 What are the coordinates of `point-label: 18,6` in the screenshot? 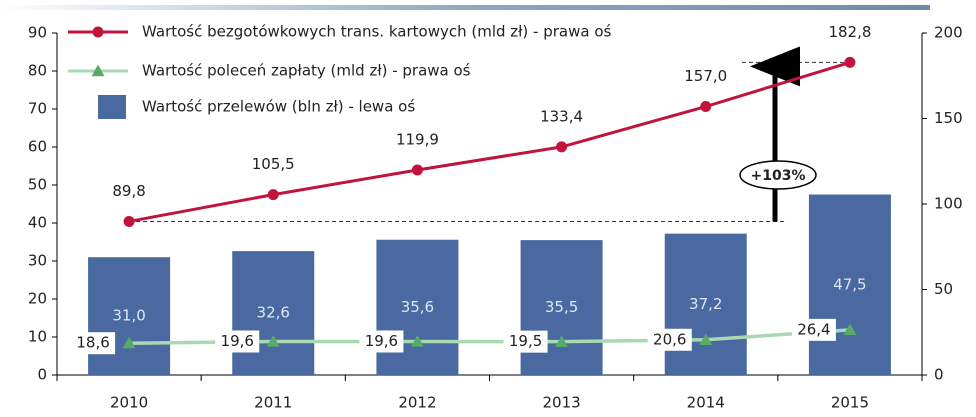 It's located at (92, 343).